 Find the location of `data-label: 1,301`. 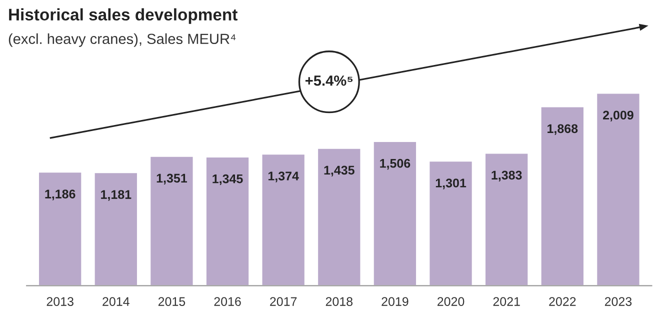

data-label: 1,301 is located at coordinates (451, 184).